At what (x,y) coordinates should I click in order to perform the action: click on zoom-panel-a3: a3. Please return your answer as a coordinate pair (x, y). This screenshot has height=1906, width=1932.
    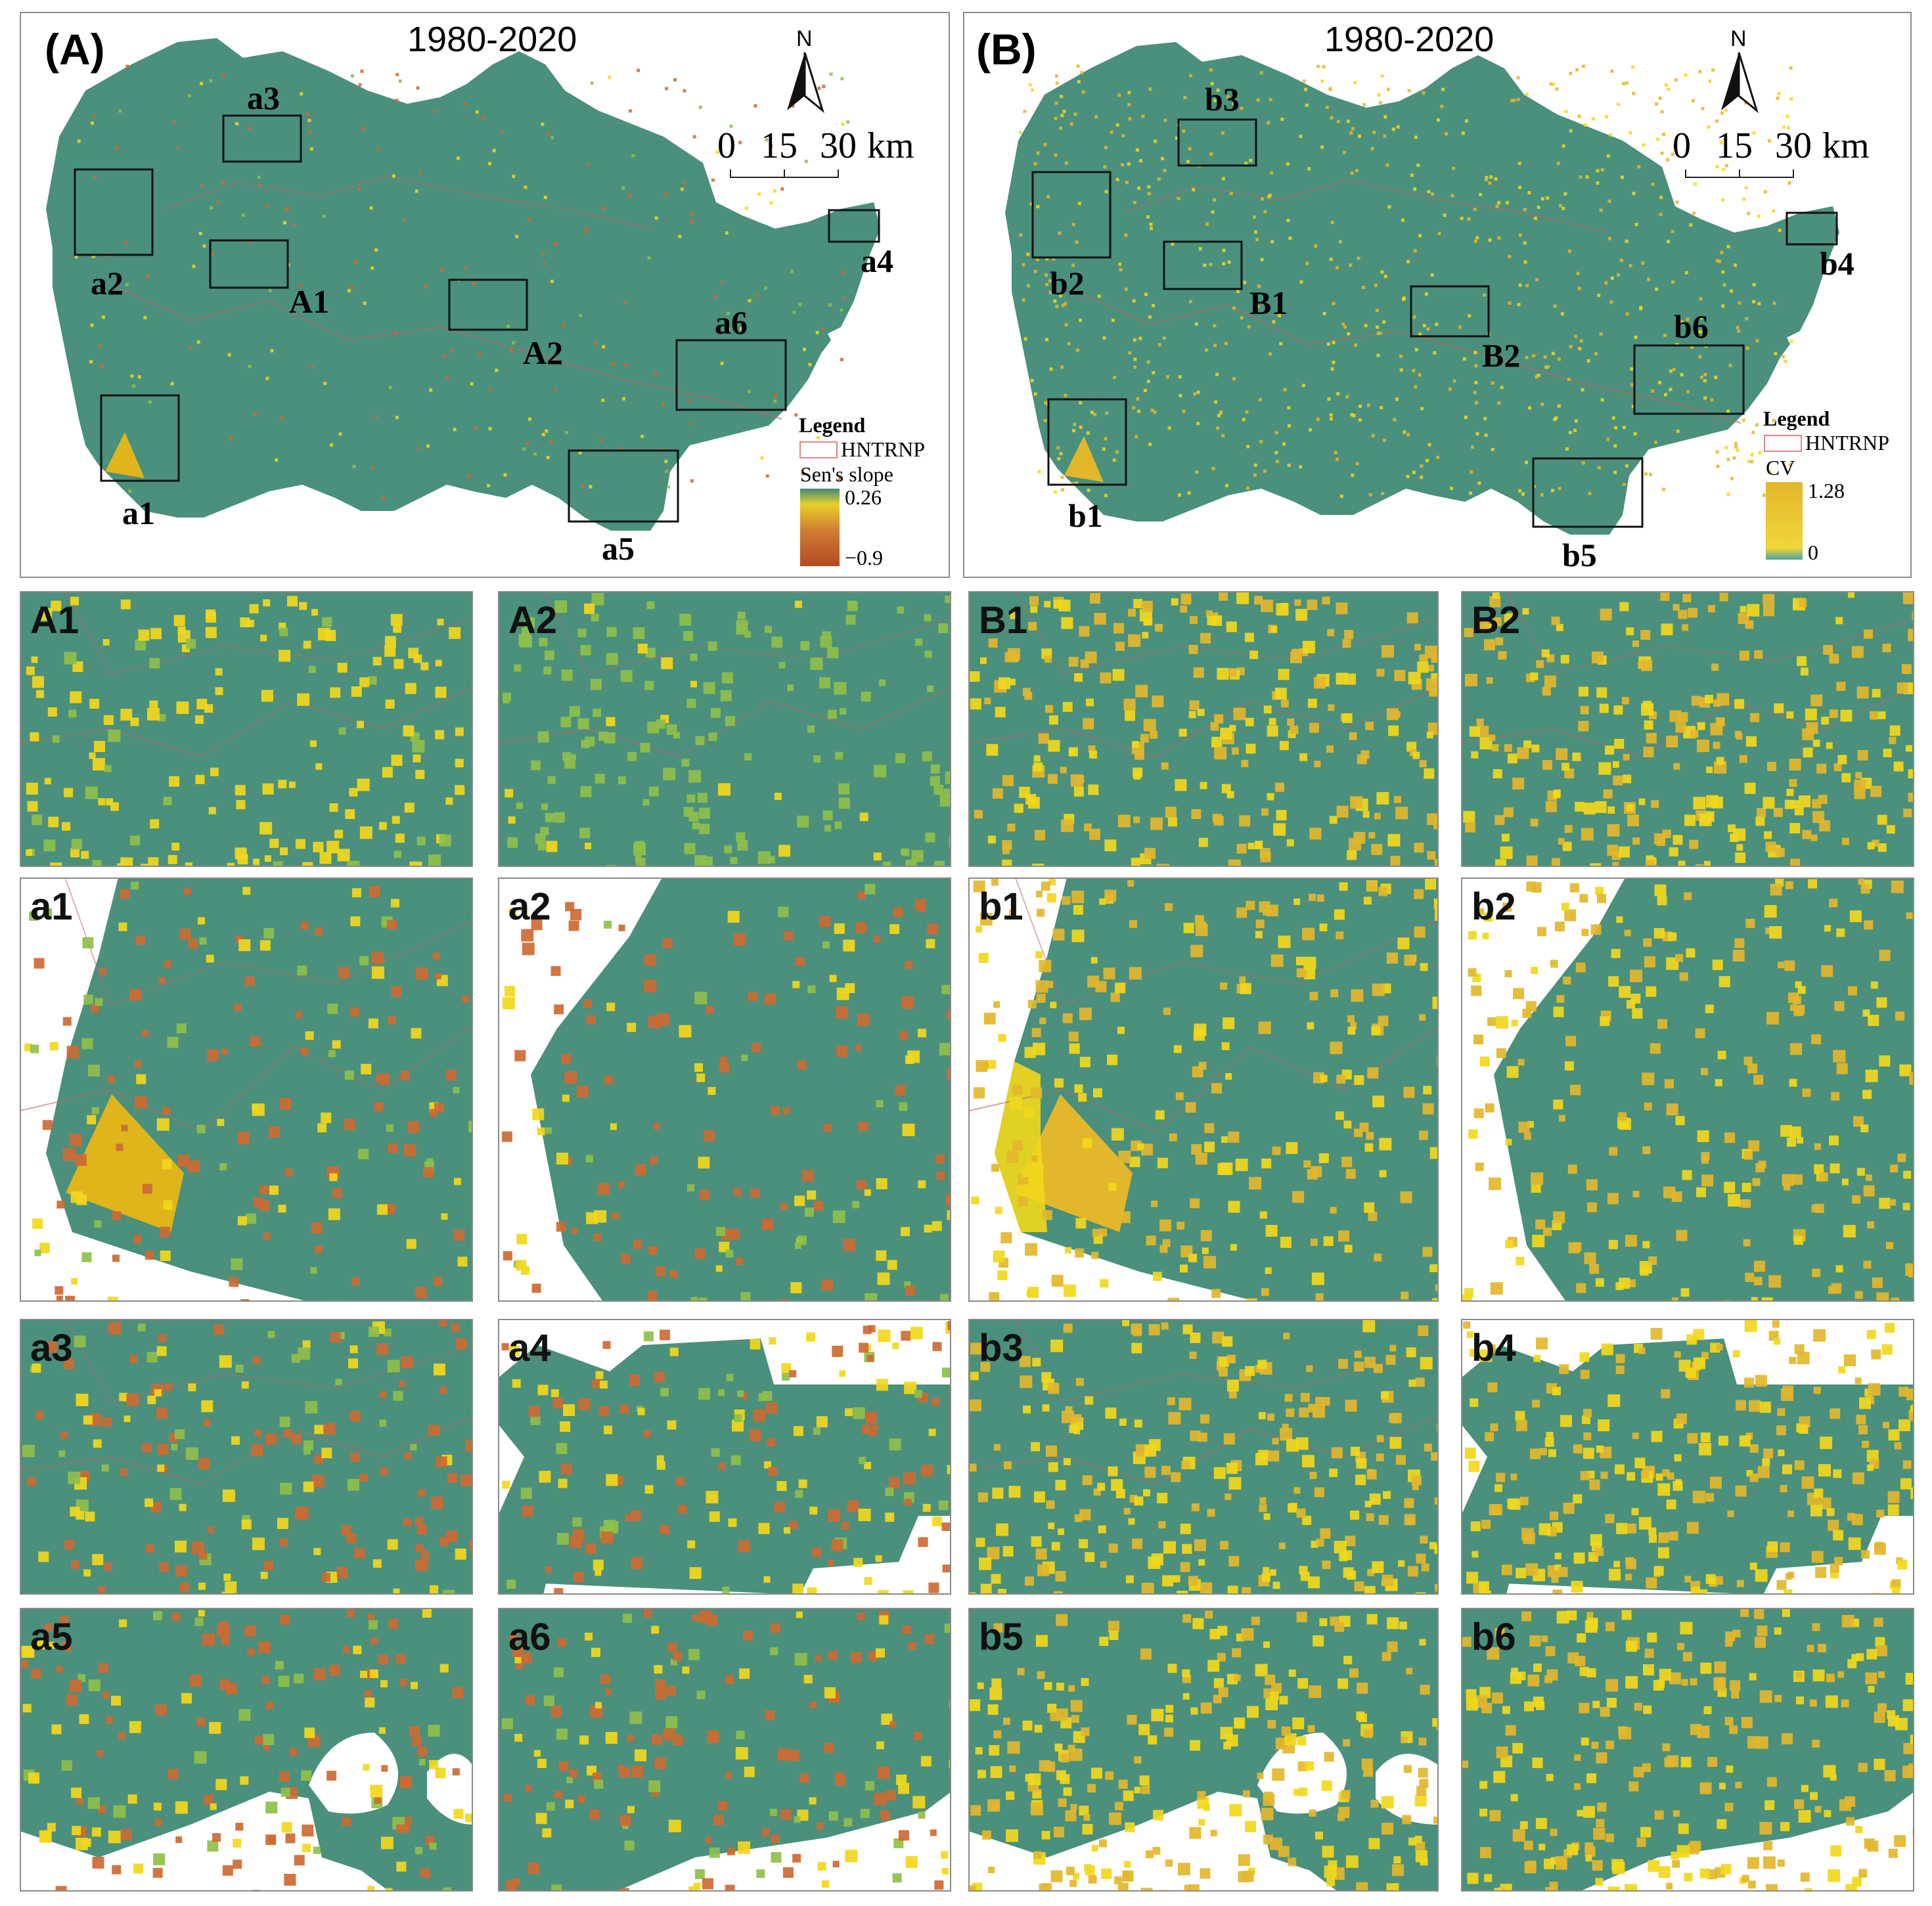
    Looking at the image, I should click on (246, 1457).